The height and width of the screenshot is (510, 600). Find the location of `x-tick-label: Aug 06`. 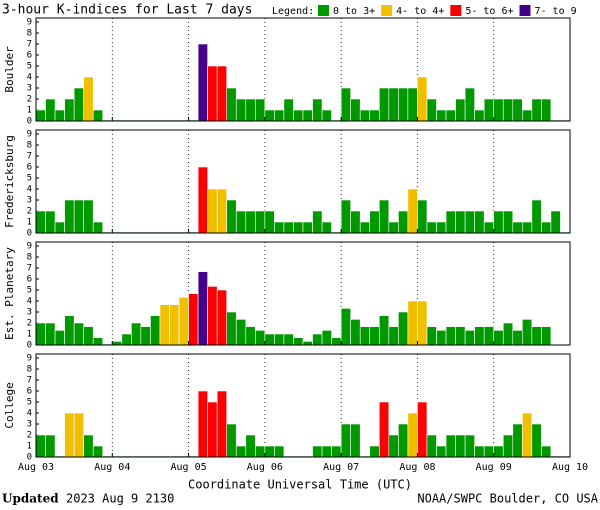

x-tick-label: Aug 06 is located at coordinates (265, 467).